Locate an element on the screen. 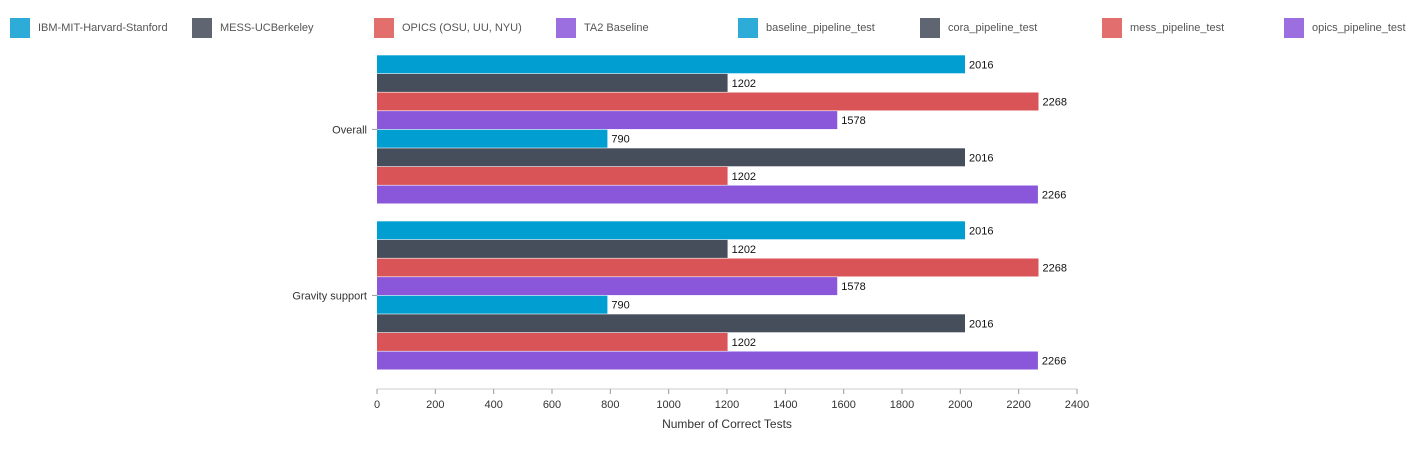 The image size is (1422, 451). x-tick-label: 1600 is located at coordinates (843, 405).